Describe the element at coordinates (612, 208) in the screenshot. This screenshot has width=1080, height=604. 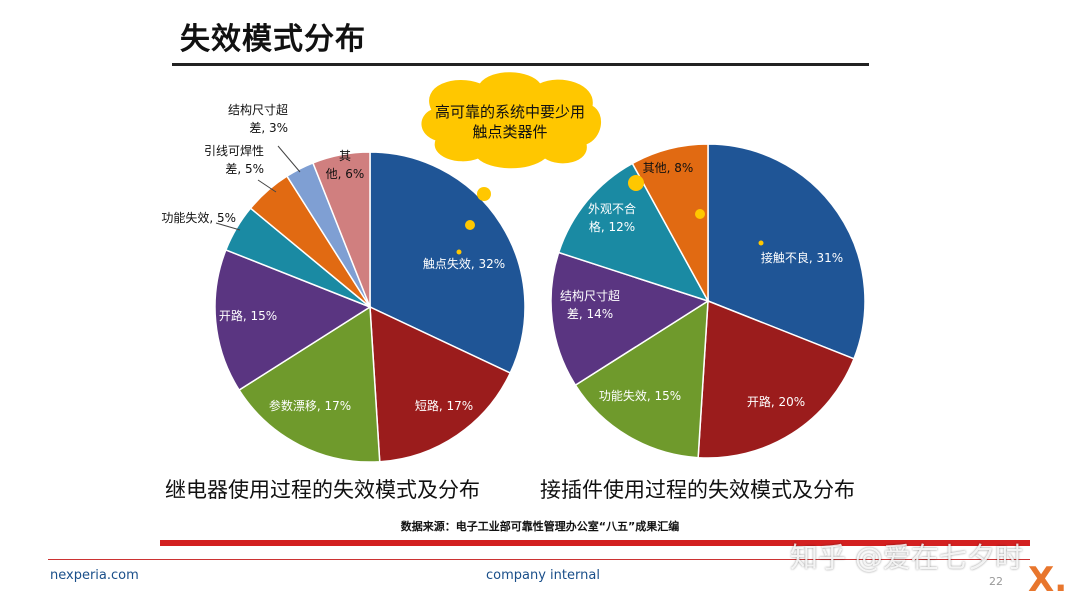
I see `slice-label: 外观不合` at that location.